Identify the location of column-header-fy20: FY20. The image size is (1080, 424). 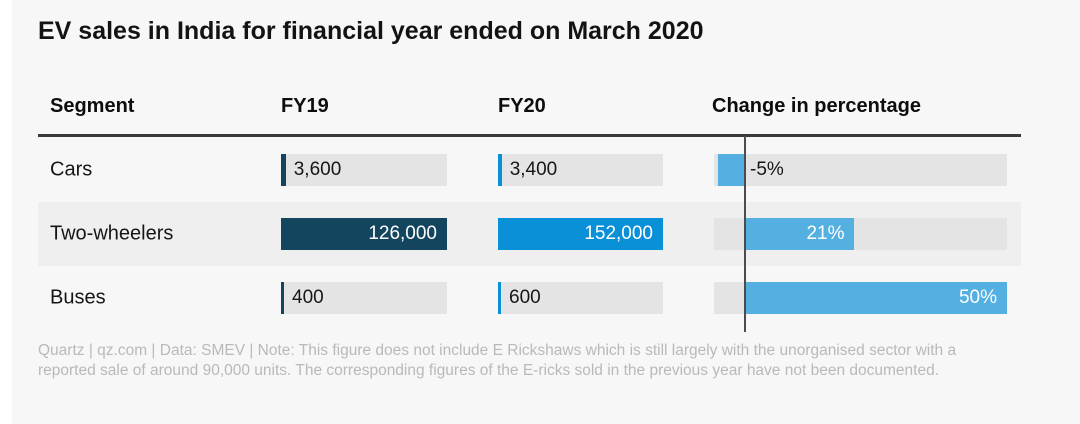
(522, 106).